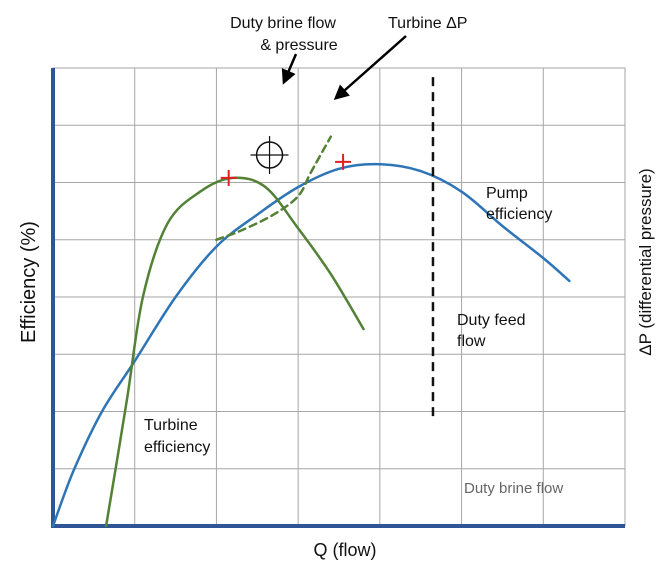 This screenshot has width=665, height=578. Describe the element at coordinates (645, 261) in the screenshot. I see `y-axis-label-right: ΔP (differential pressure)` at that location.